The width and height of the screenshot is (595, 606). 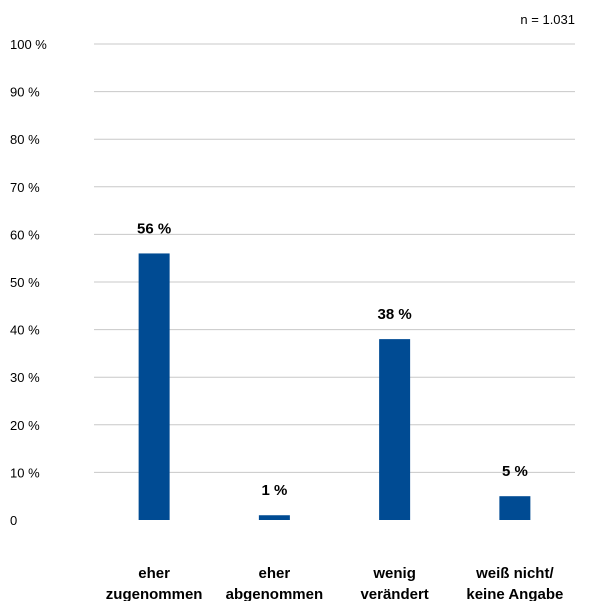 I want to click on category-label: eher zugenommen, so click(x=154, y=583).